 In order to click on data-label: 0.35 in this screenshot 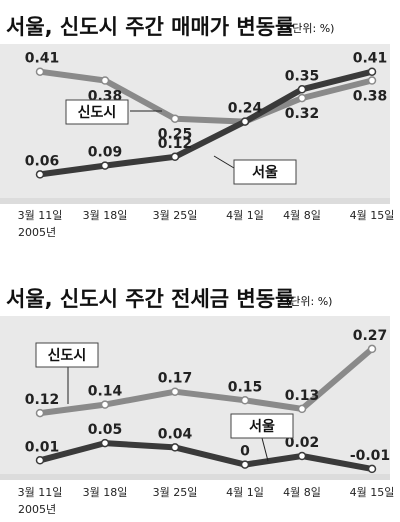, I will do `click(302, 76)`.